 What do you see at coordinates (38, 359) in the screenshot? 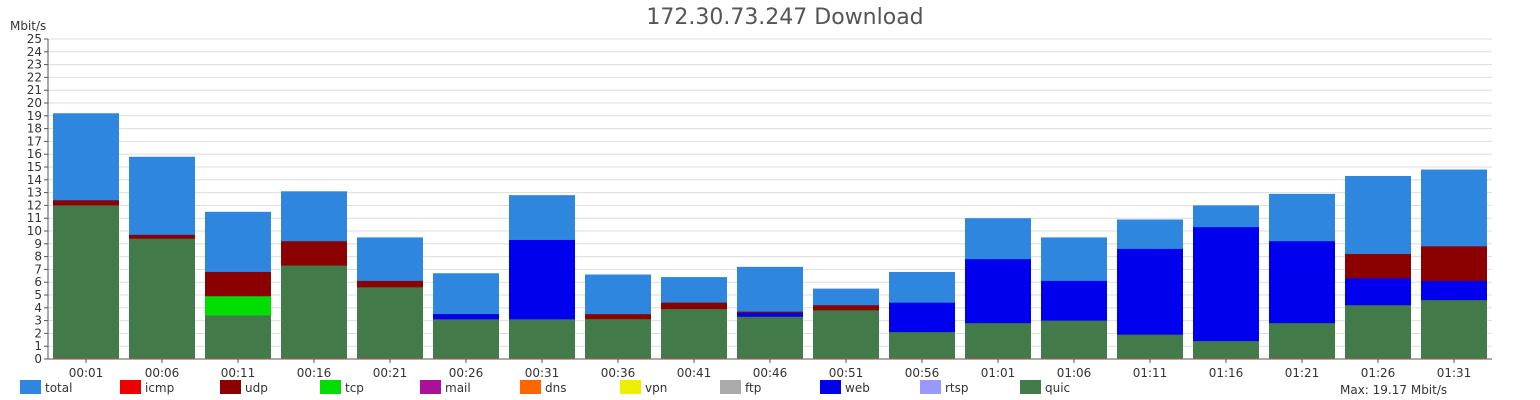
I see `y-tick-label: 0` at bounding box center [38, 359].